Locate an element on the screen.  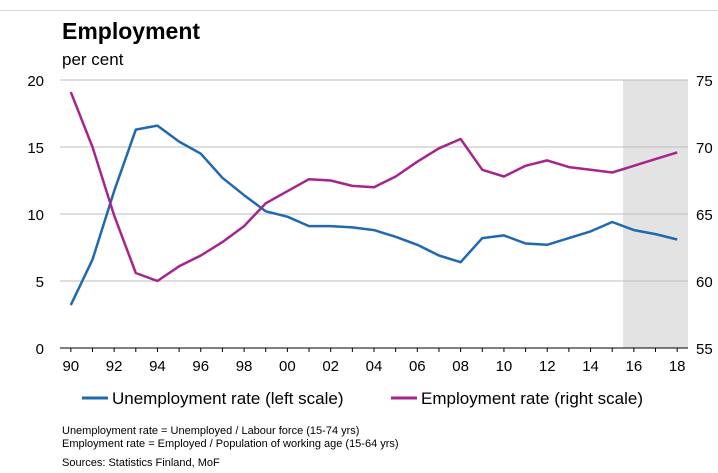
x-axis-tick-label: 94 is located at coordinates (157, 366).